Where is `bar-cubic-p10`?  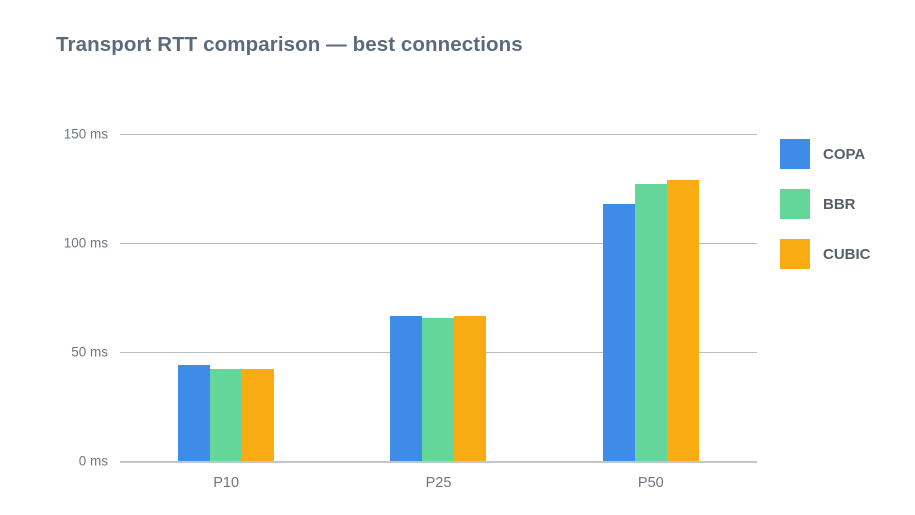
bar-cubic-p10 is located at coordinates (258, 415).